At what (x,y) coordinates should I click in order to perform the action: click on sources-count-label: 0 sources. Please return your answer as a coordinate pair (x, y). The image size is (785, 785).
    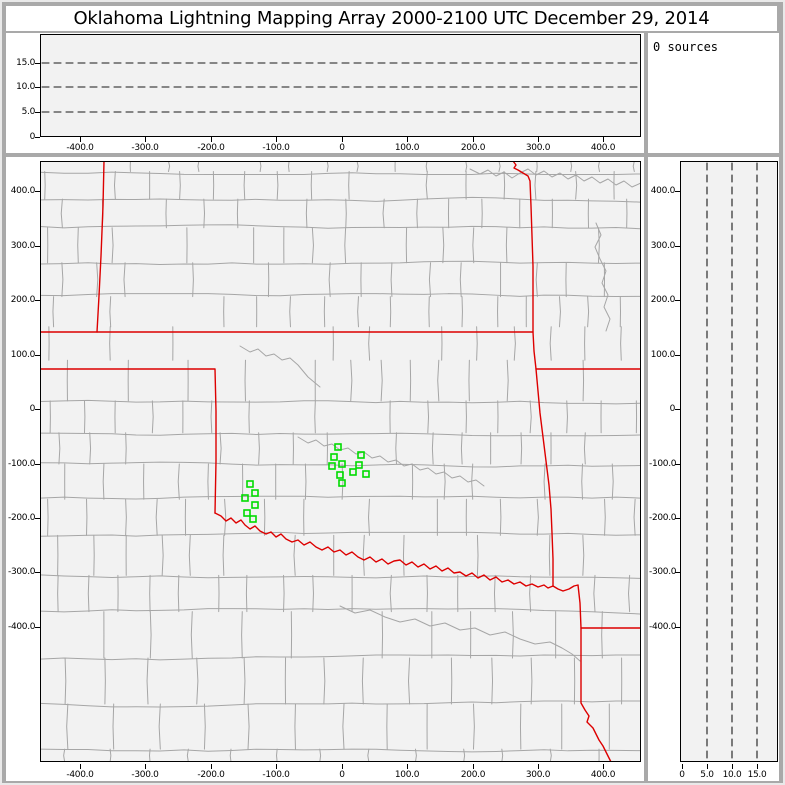
    Looking at the image, I should click on (686, 47).